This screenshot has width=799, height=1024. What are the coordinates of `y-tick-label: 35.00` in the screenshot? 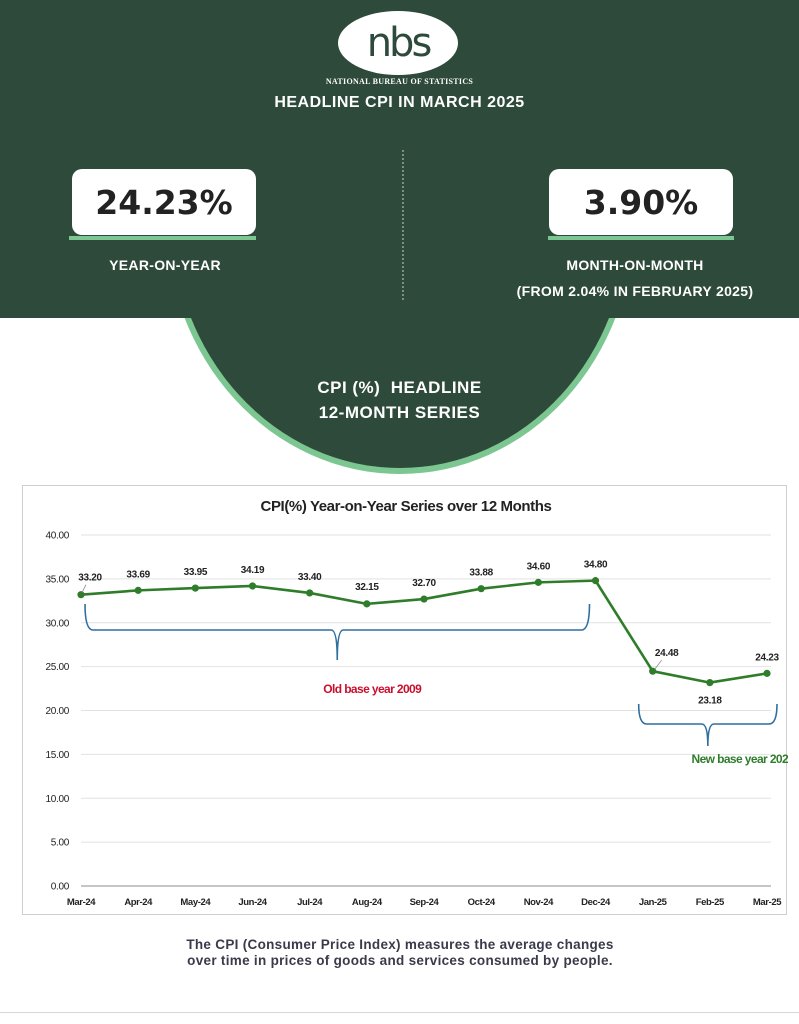 It's located at (57, 579).